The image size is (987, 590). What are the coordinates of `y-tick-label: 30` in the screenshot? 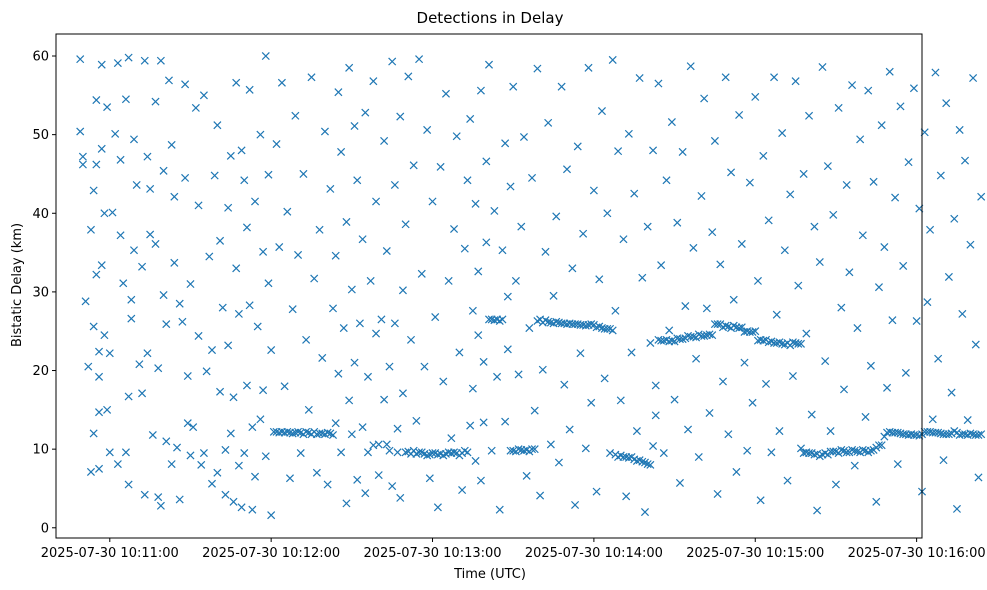 It's located at (40, 292).